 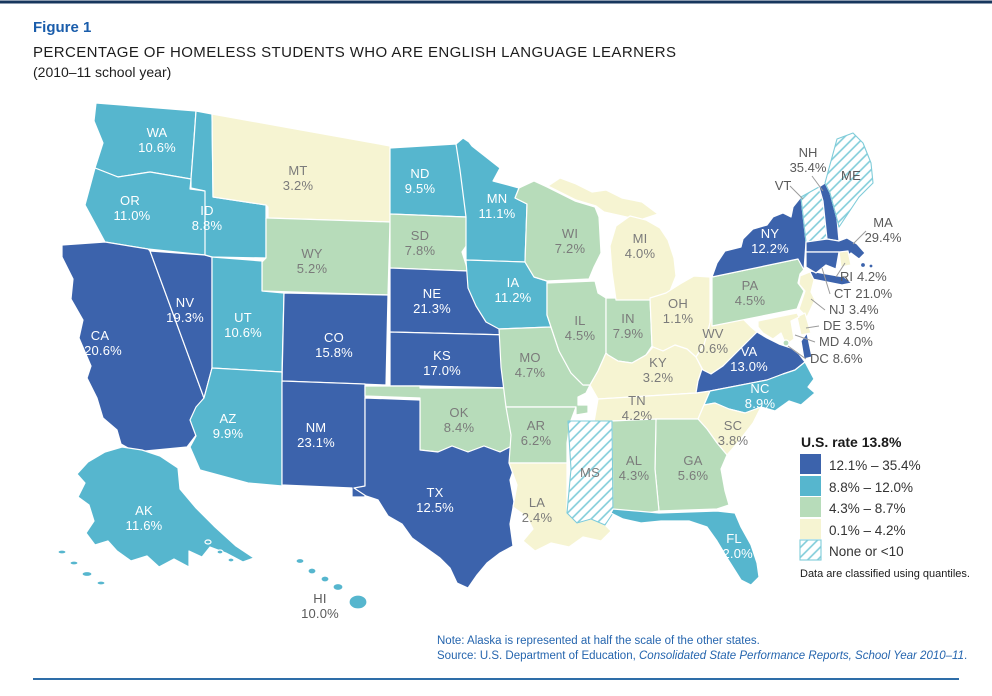 What do you see at coordinates (810, 550) in the screenshot?
I see `legend-swatch-none` at bounding box center [810, 550].